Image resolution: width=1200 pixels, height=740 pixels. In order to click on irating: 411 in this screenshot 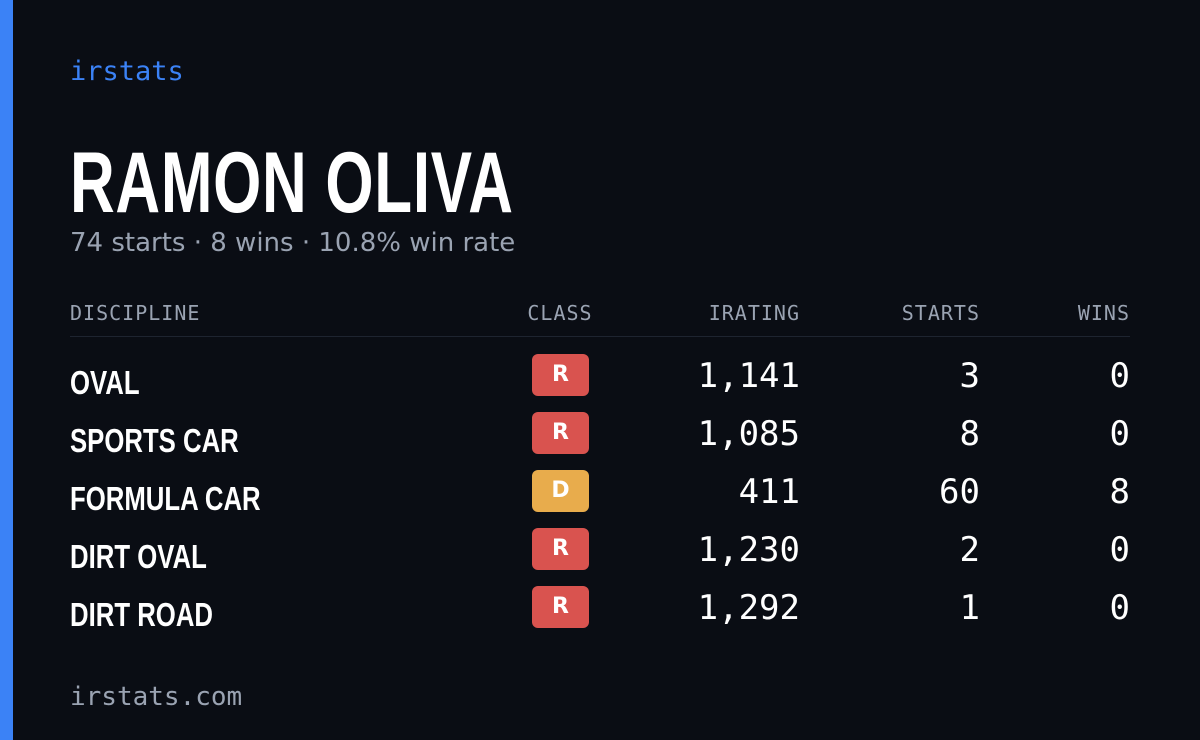, I will do `click(769, 492)`.